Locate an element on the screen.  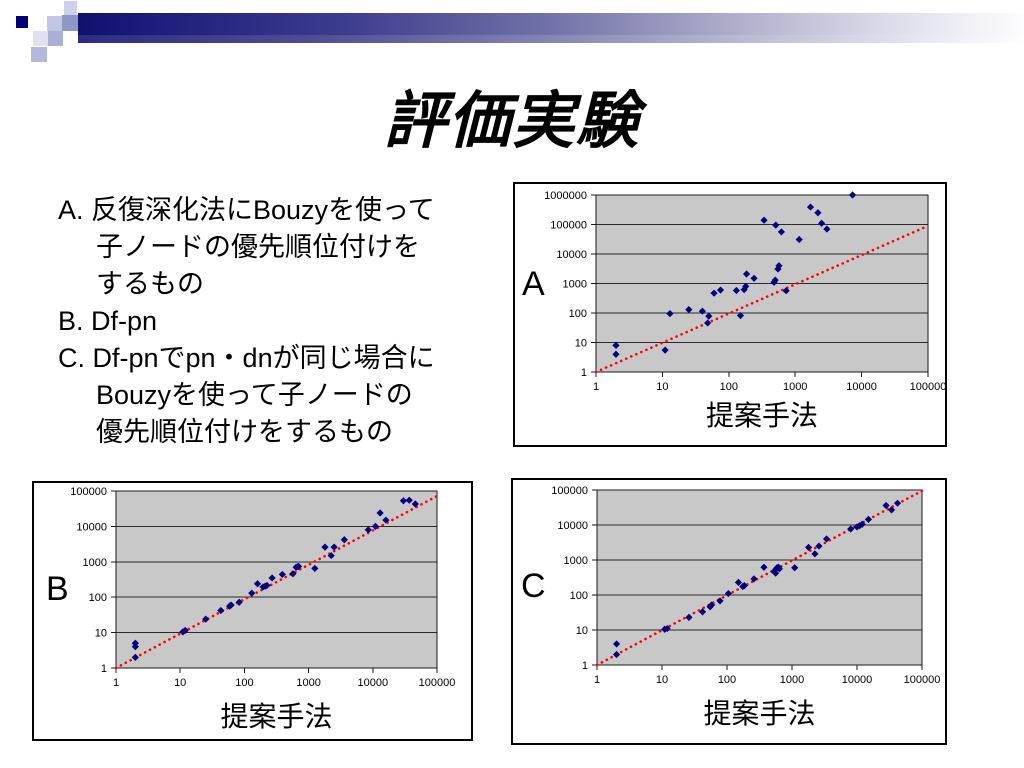
note-line-a: A. 反復深化法にBouzyを使って is located at coordinates (278, 210).